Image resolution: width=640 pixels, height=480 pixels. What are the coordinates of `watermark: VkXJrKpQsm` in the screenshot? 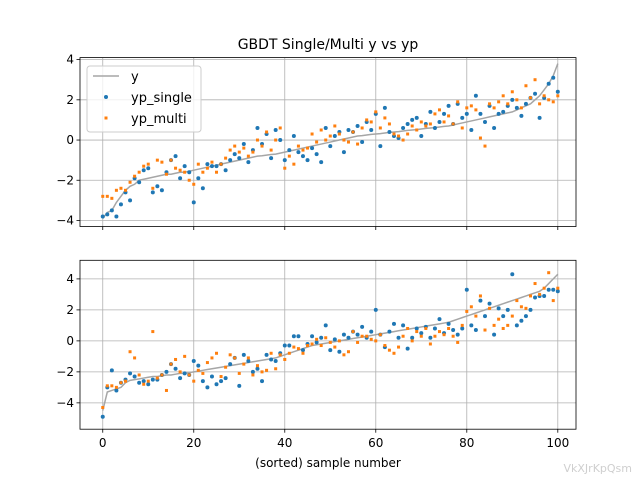 It's located at (598, 468).